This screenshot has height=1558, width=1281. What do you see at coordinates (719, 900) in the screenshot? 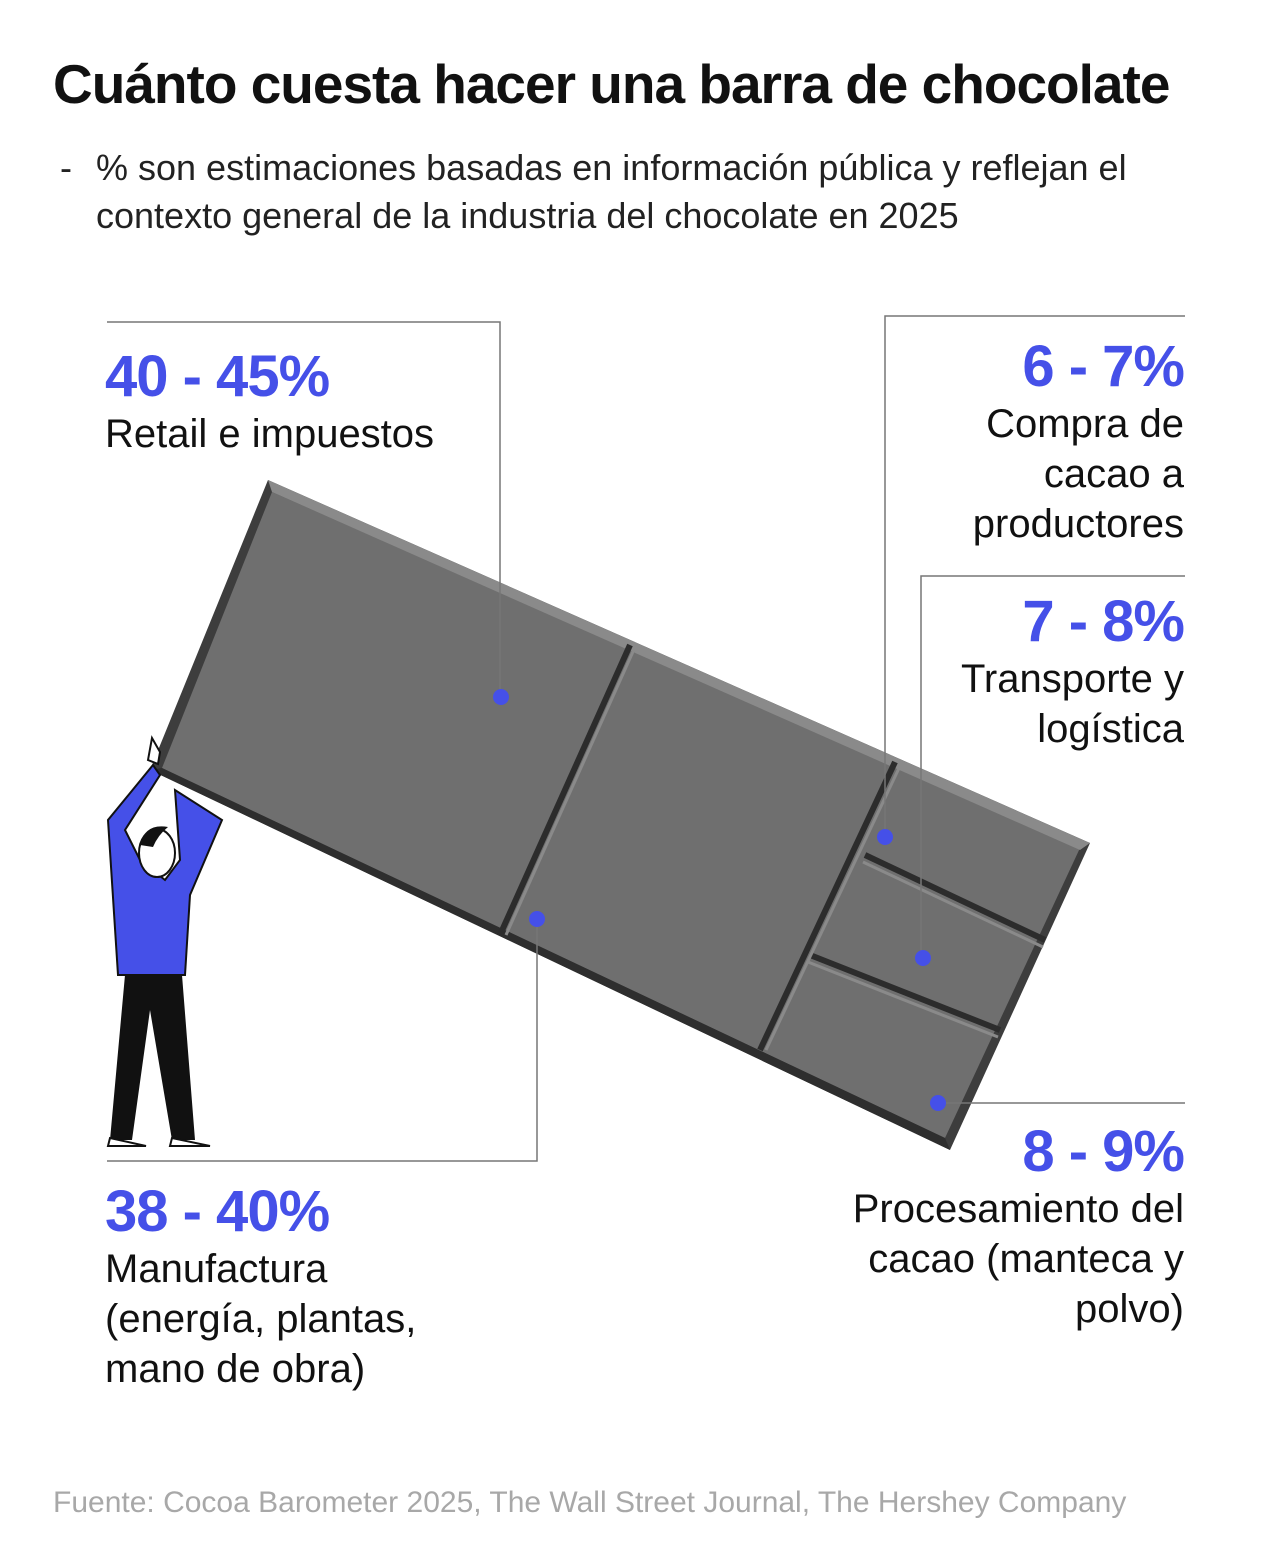
I see `marker-dots` at bounding box center [719, 900].